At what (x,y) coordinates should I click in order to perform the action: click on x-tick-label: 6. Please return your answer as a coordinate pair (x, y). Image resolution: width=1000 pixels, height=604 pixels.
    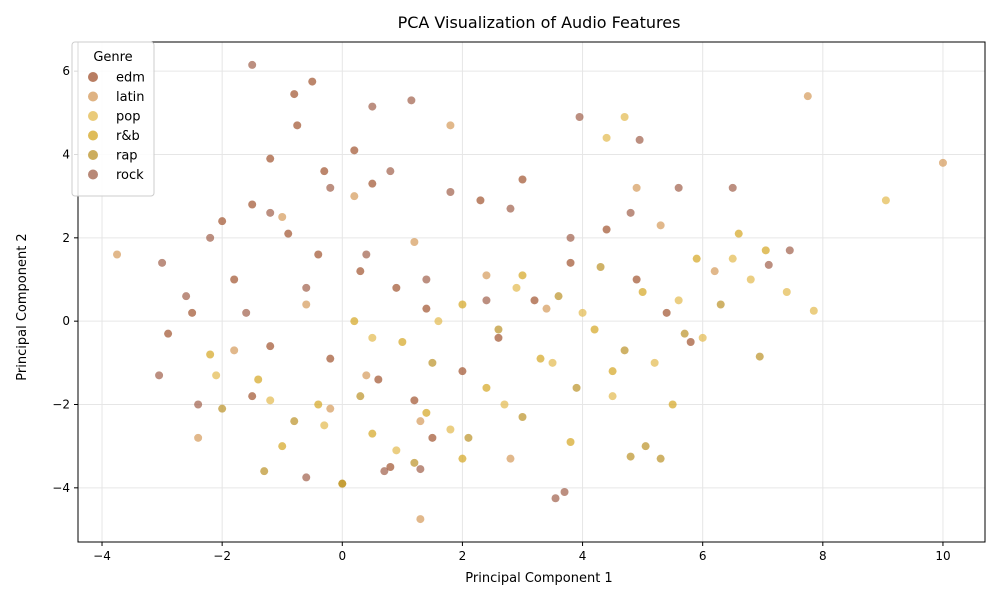
    Looking at the image, I should click on (703, 556).